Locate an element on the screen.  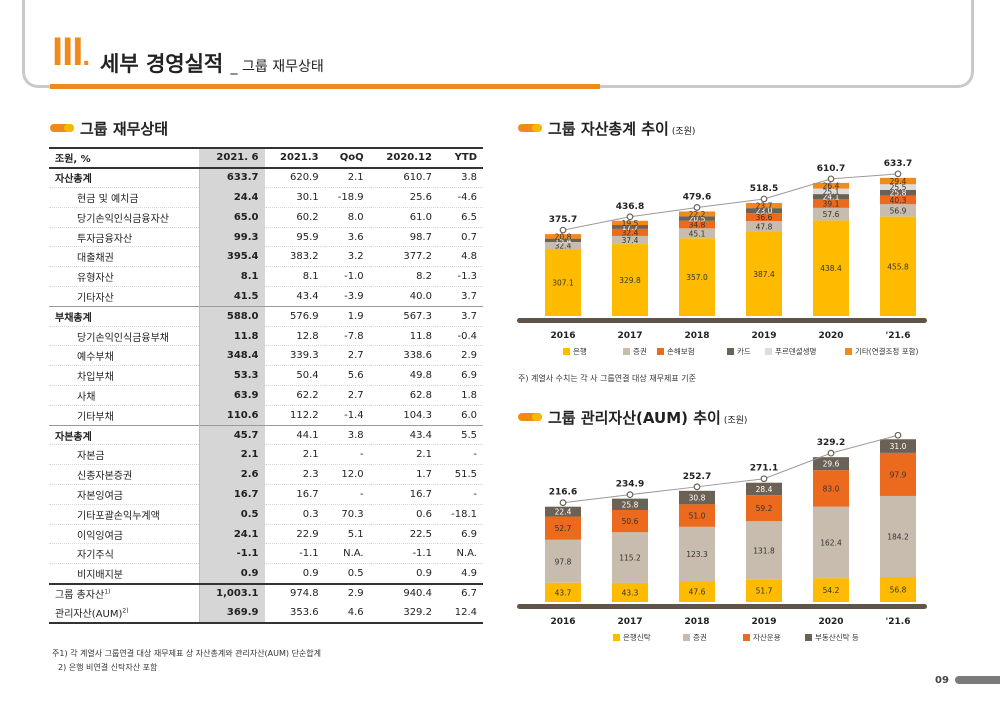
data-label: 455.8 is located at coordinates (898, 266).